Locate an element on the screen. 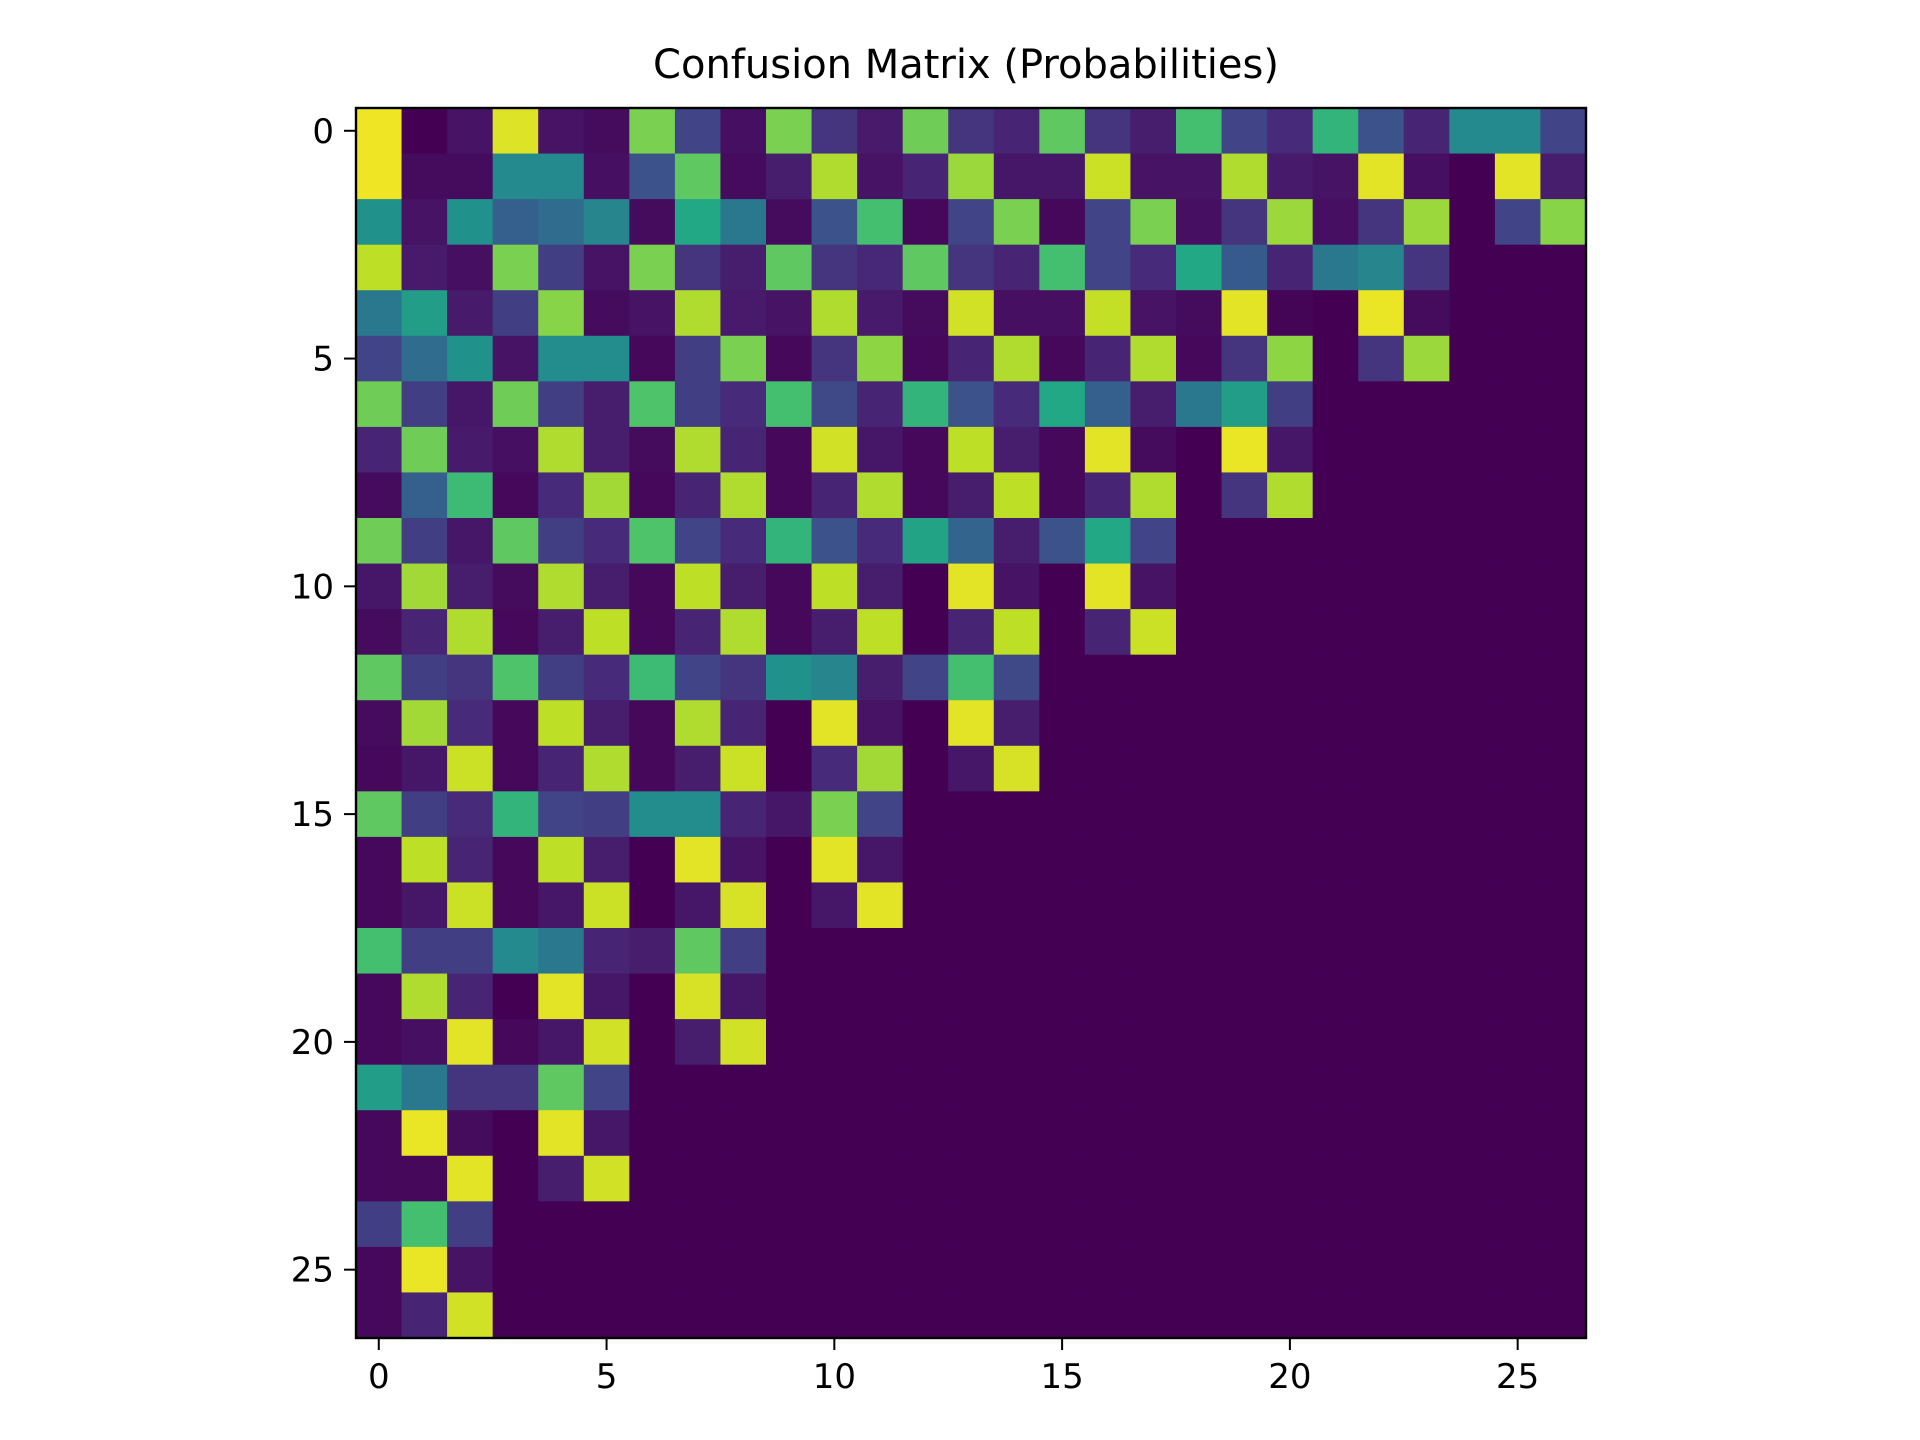 This screenshot has width=1920, height=1440. heatmap-cell-r8-c5 is located at coordinates (606, 495).